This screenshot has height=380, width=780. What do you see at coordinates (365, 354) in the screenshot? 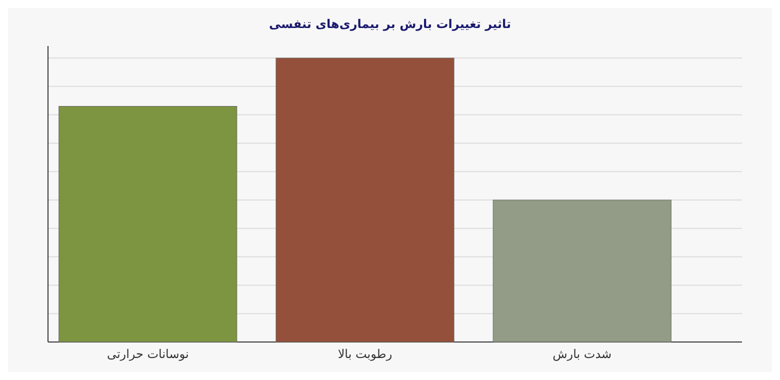
I see `x-tick-label: رطوبت بالا` at bounding box center [365, 354].